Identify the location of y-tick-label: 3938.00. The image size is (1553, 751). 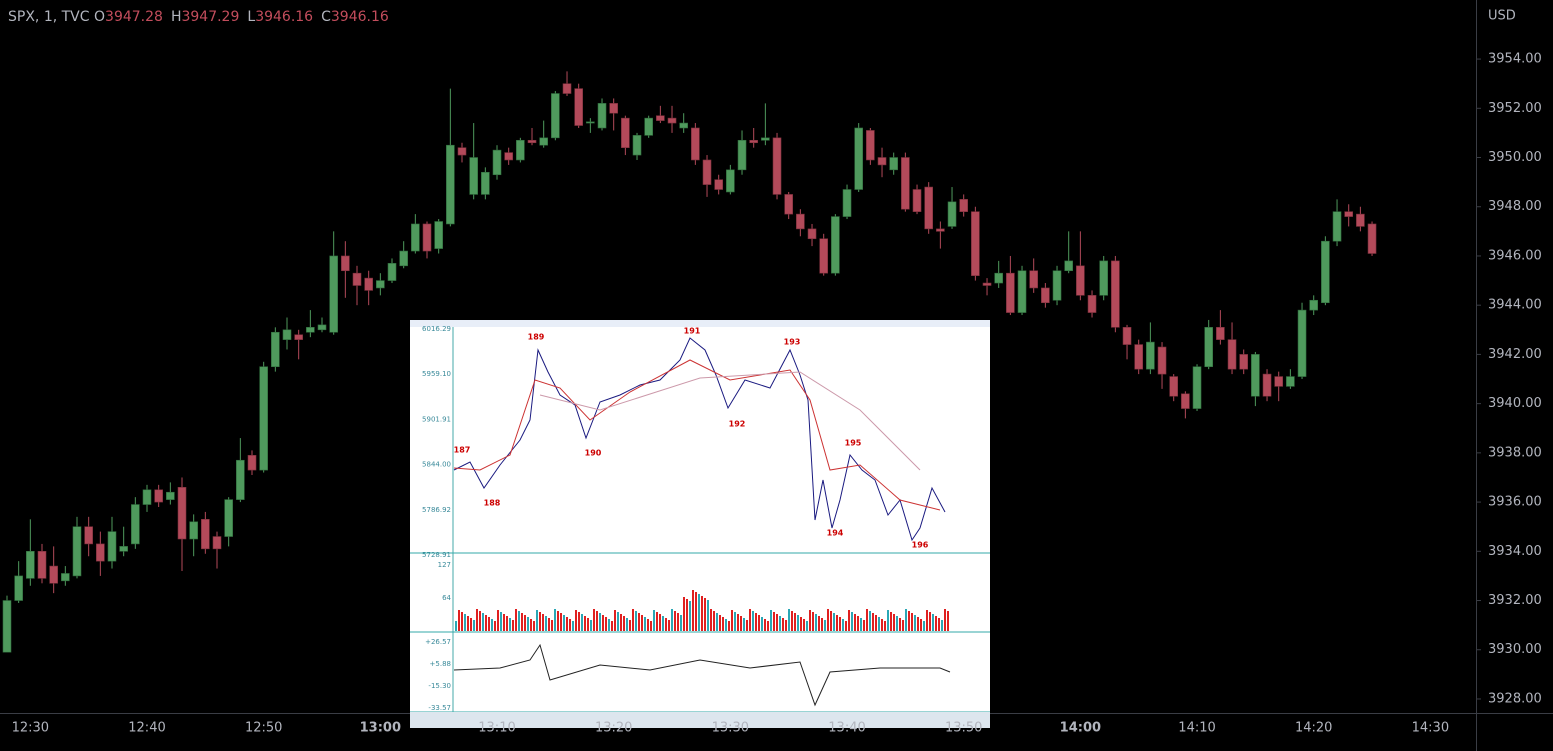
(1515, 452).